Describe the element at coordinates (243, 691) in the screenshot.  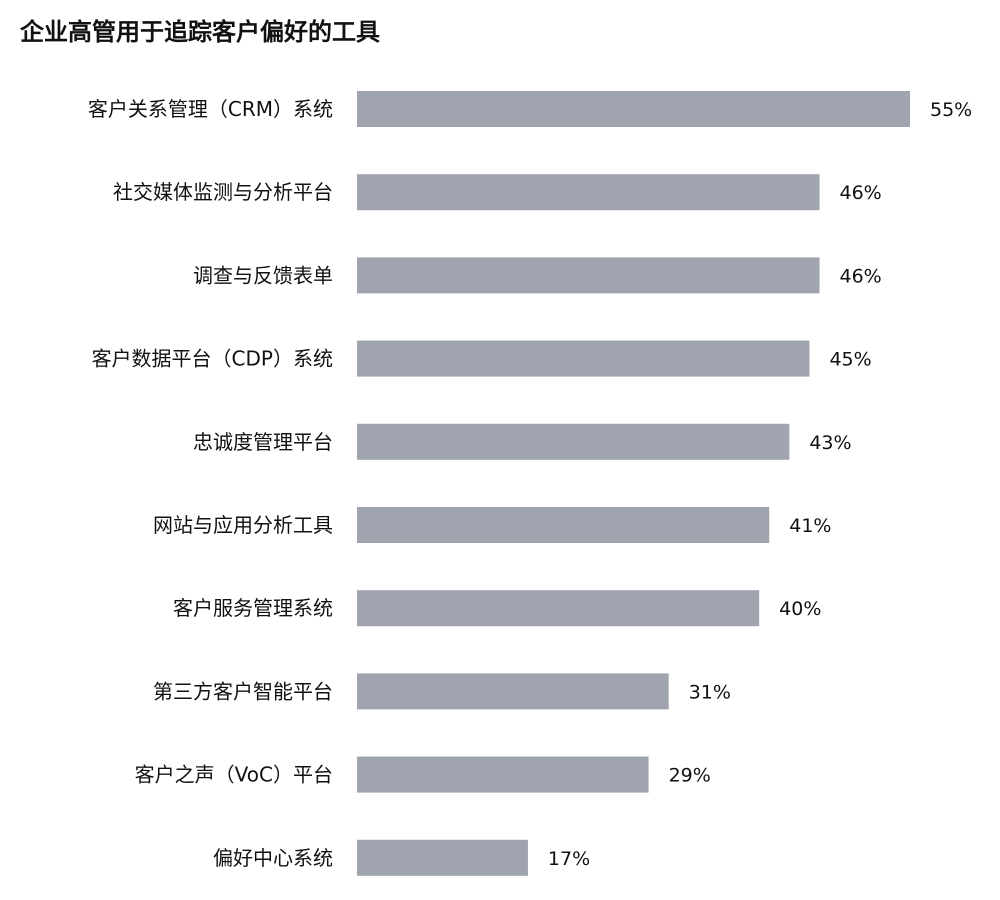
I see `category-label: 第三方客户智能平台` at that location.